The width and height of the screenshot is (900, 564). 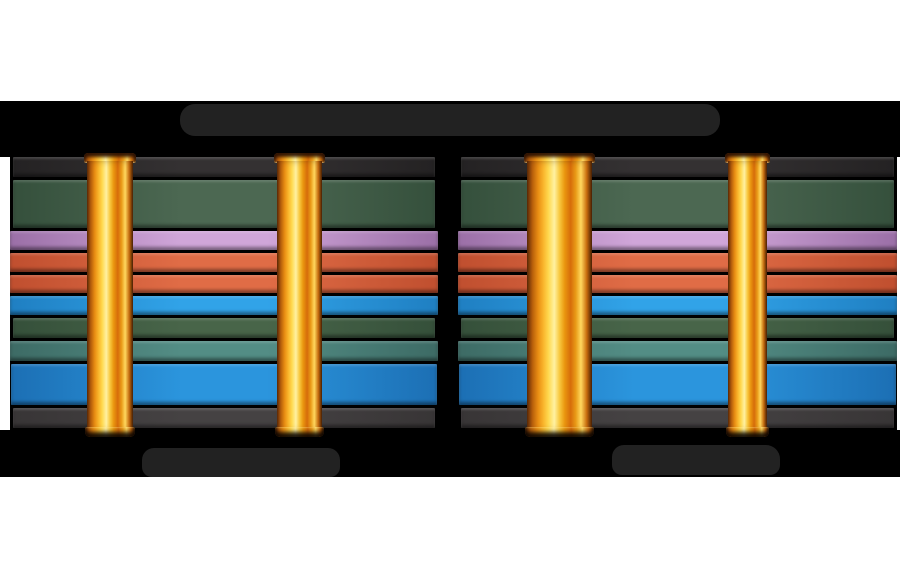 I want to click on redacted-title-block, so click(x=450, y=120).